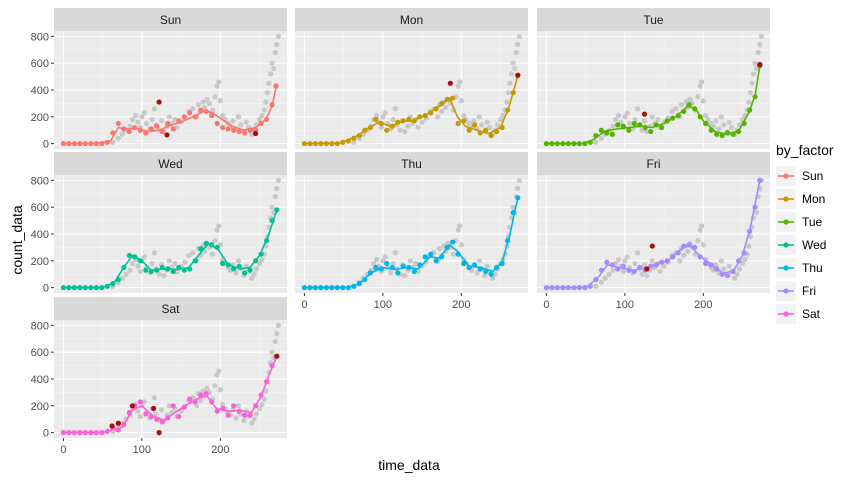 The image size is (864, 485). Describe the element at coordinates (170, 249) in the screenshot. I see `series-points` at that location.